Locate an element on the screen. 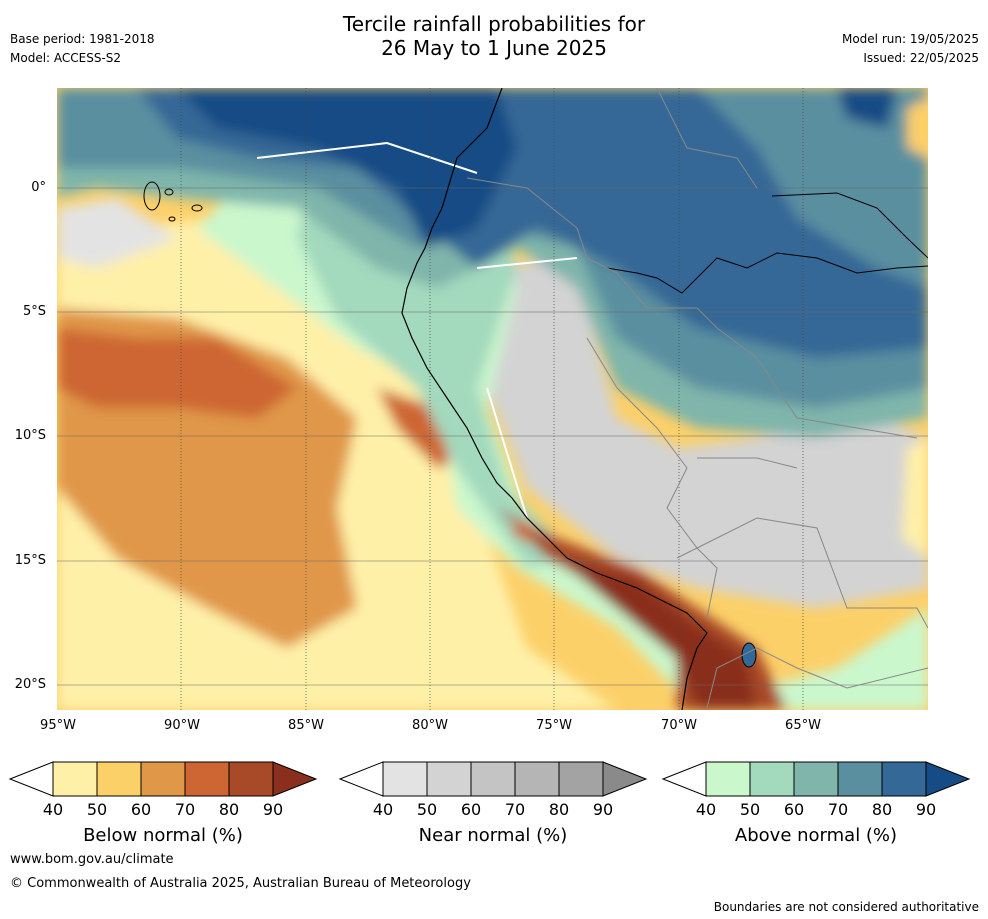 Image resolution: width=988 pixels, height=919 pixels. colorbar-above is located at coordinates (816, 779).